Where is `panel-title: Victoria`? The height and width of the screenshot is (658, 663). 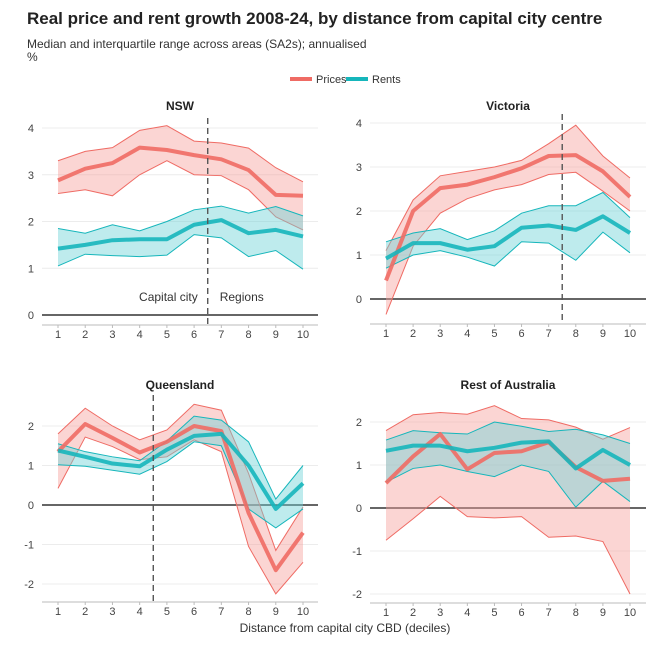
panel-title: Victoria is located at coordinates (508, 106).